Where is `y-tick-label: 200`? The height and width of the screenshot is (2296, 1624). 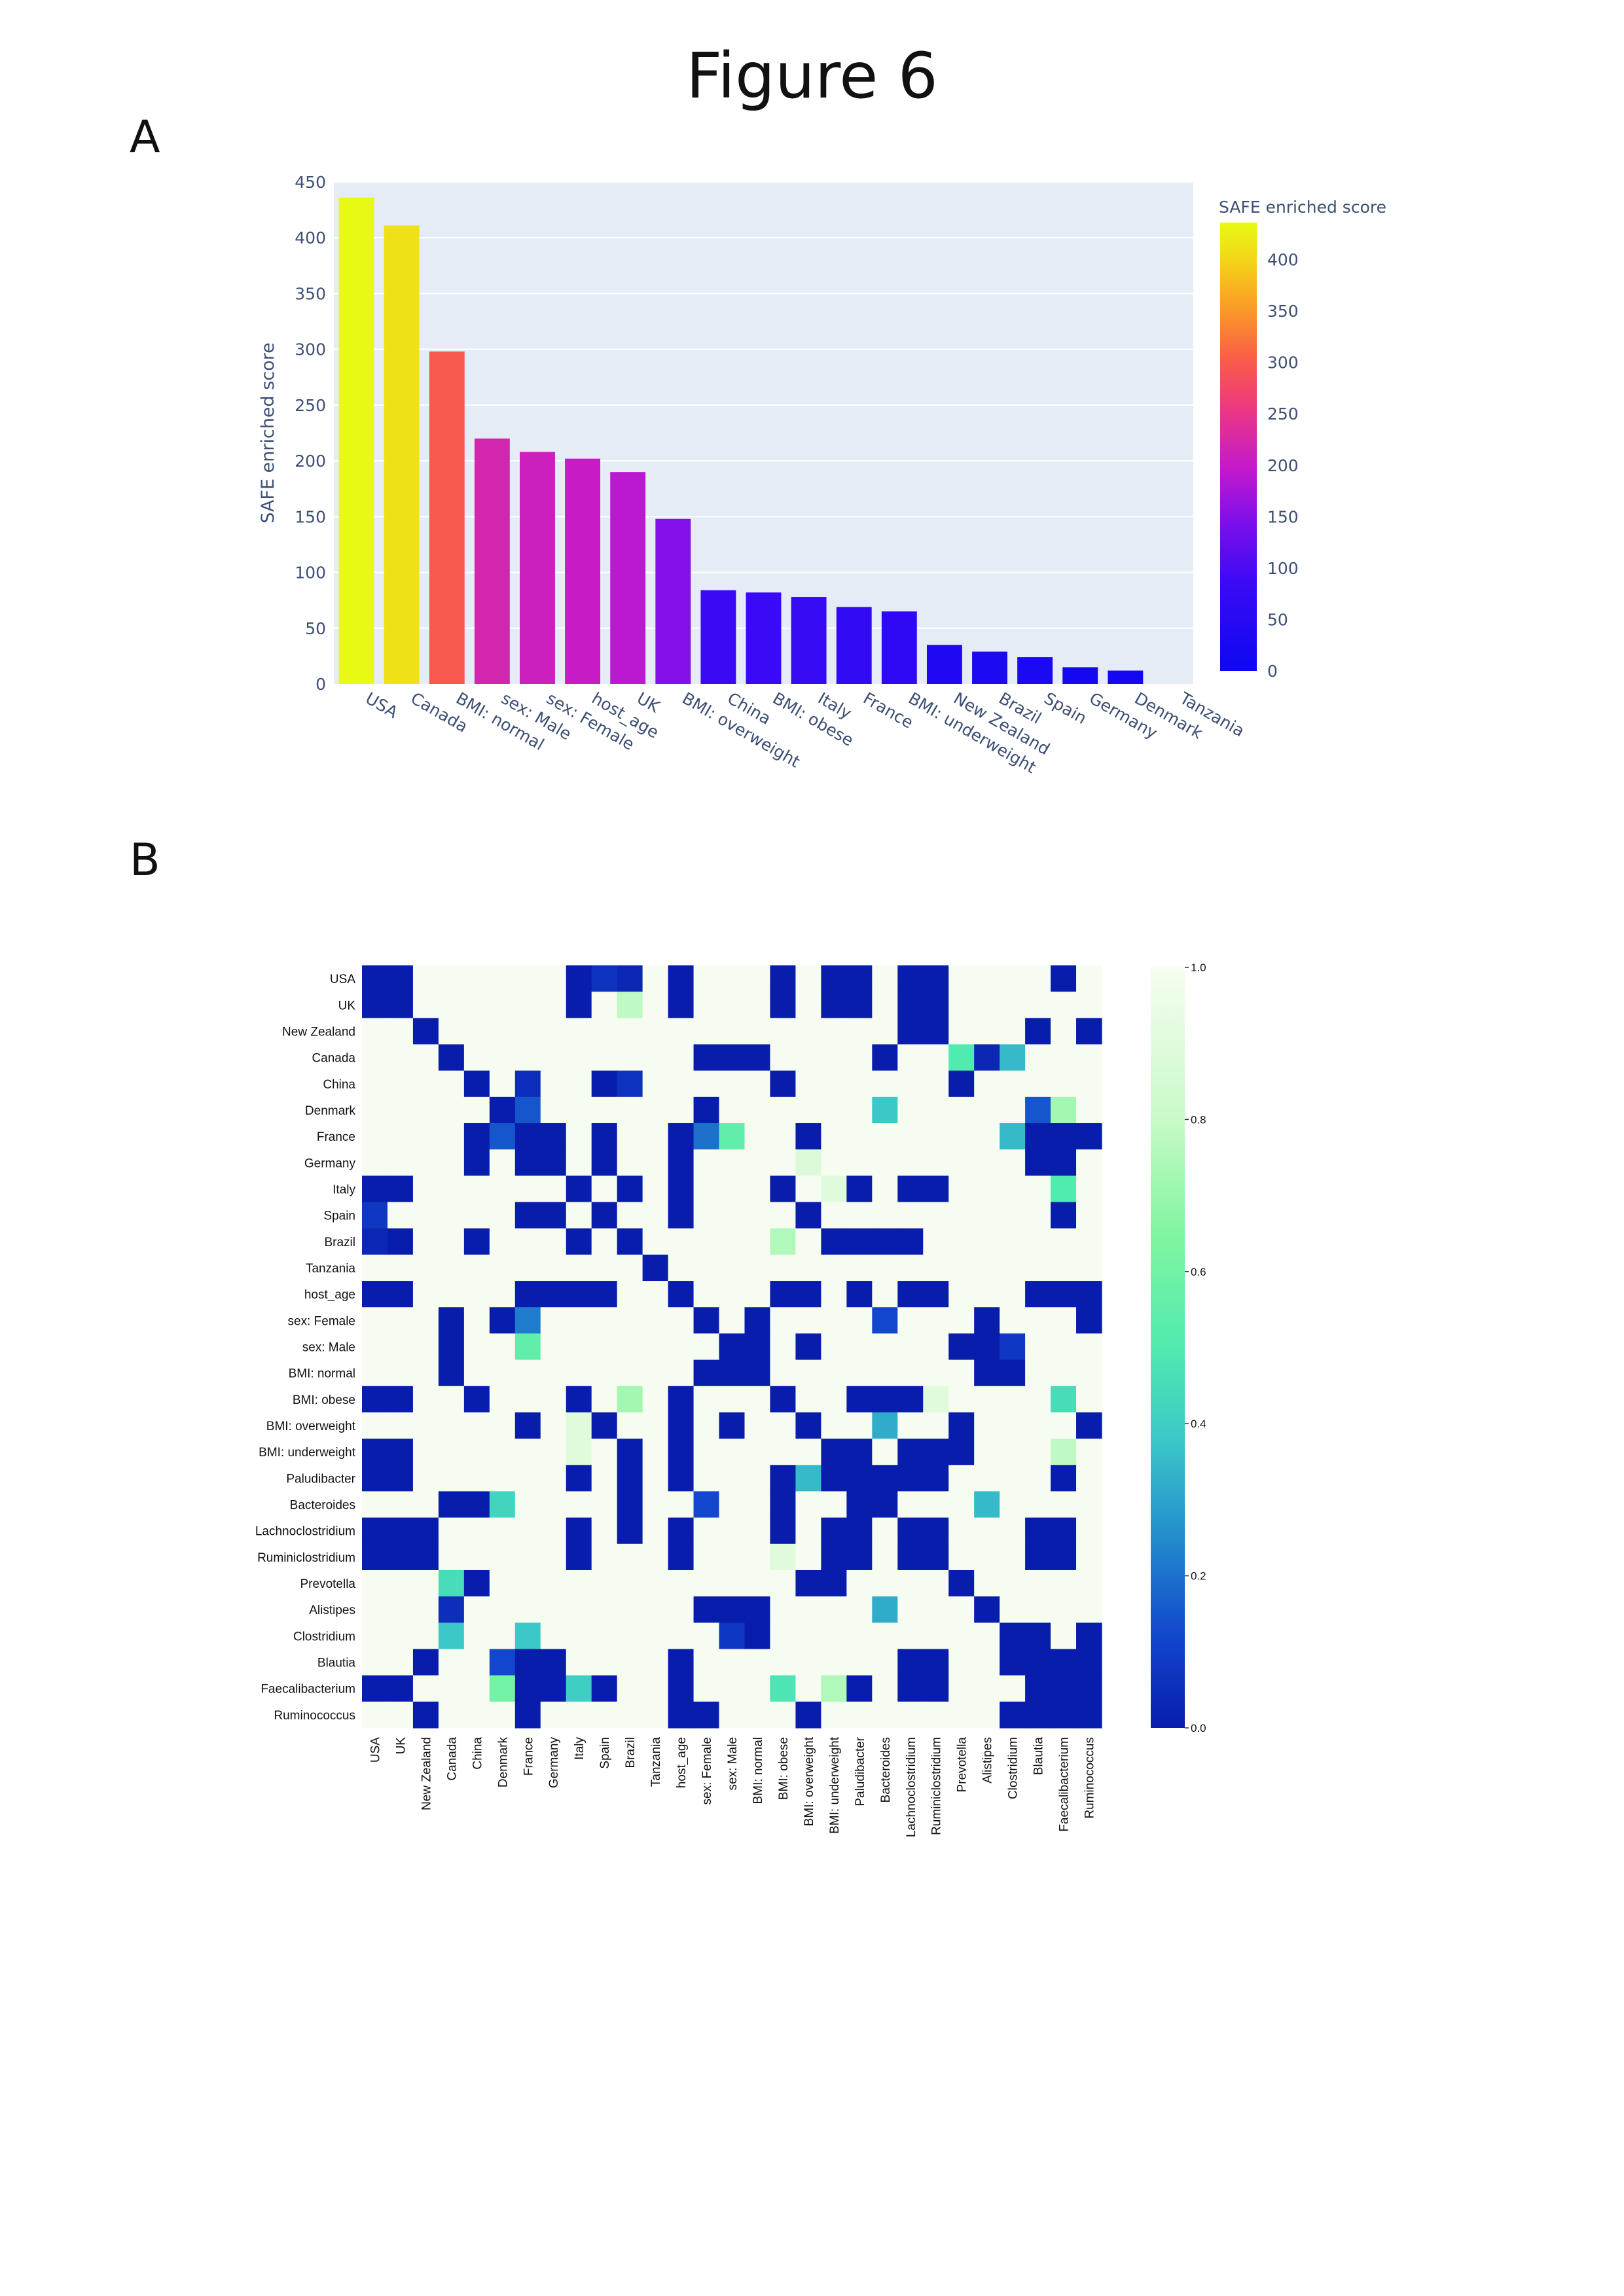 y-tick-label: 200 is located at coordinates (310, 461).